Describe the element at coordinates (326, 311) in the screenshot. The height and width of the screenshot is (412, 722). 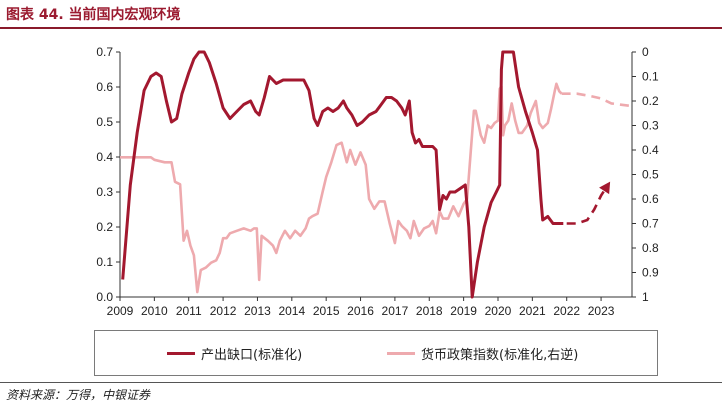
I see `x-tick-label: 2015` at that location.